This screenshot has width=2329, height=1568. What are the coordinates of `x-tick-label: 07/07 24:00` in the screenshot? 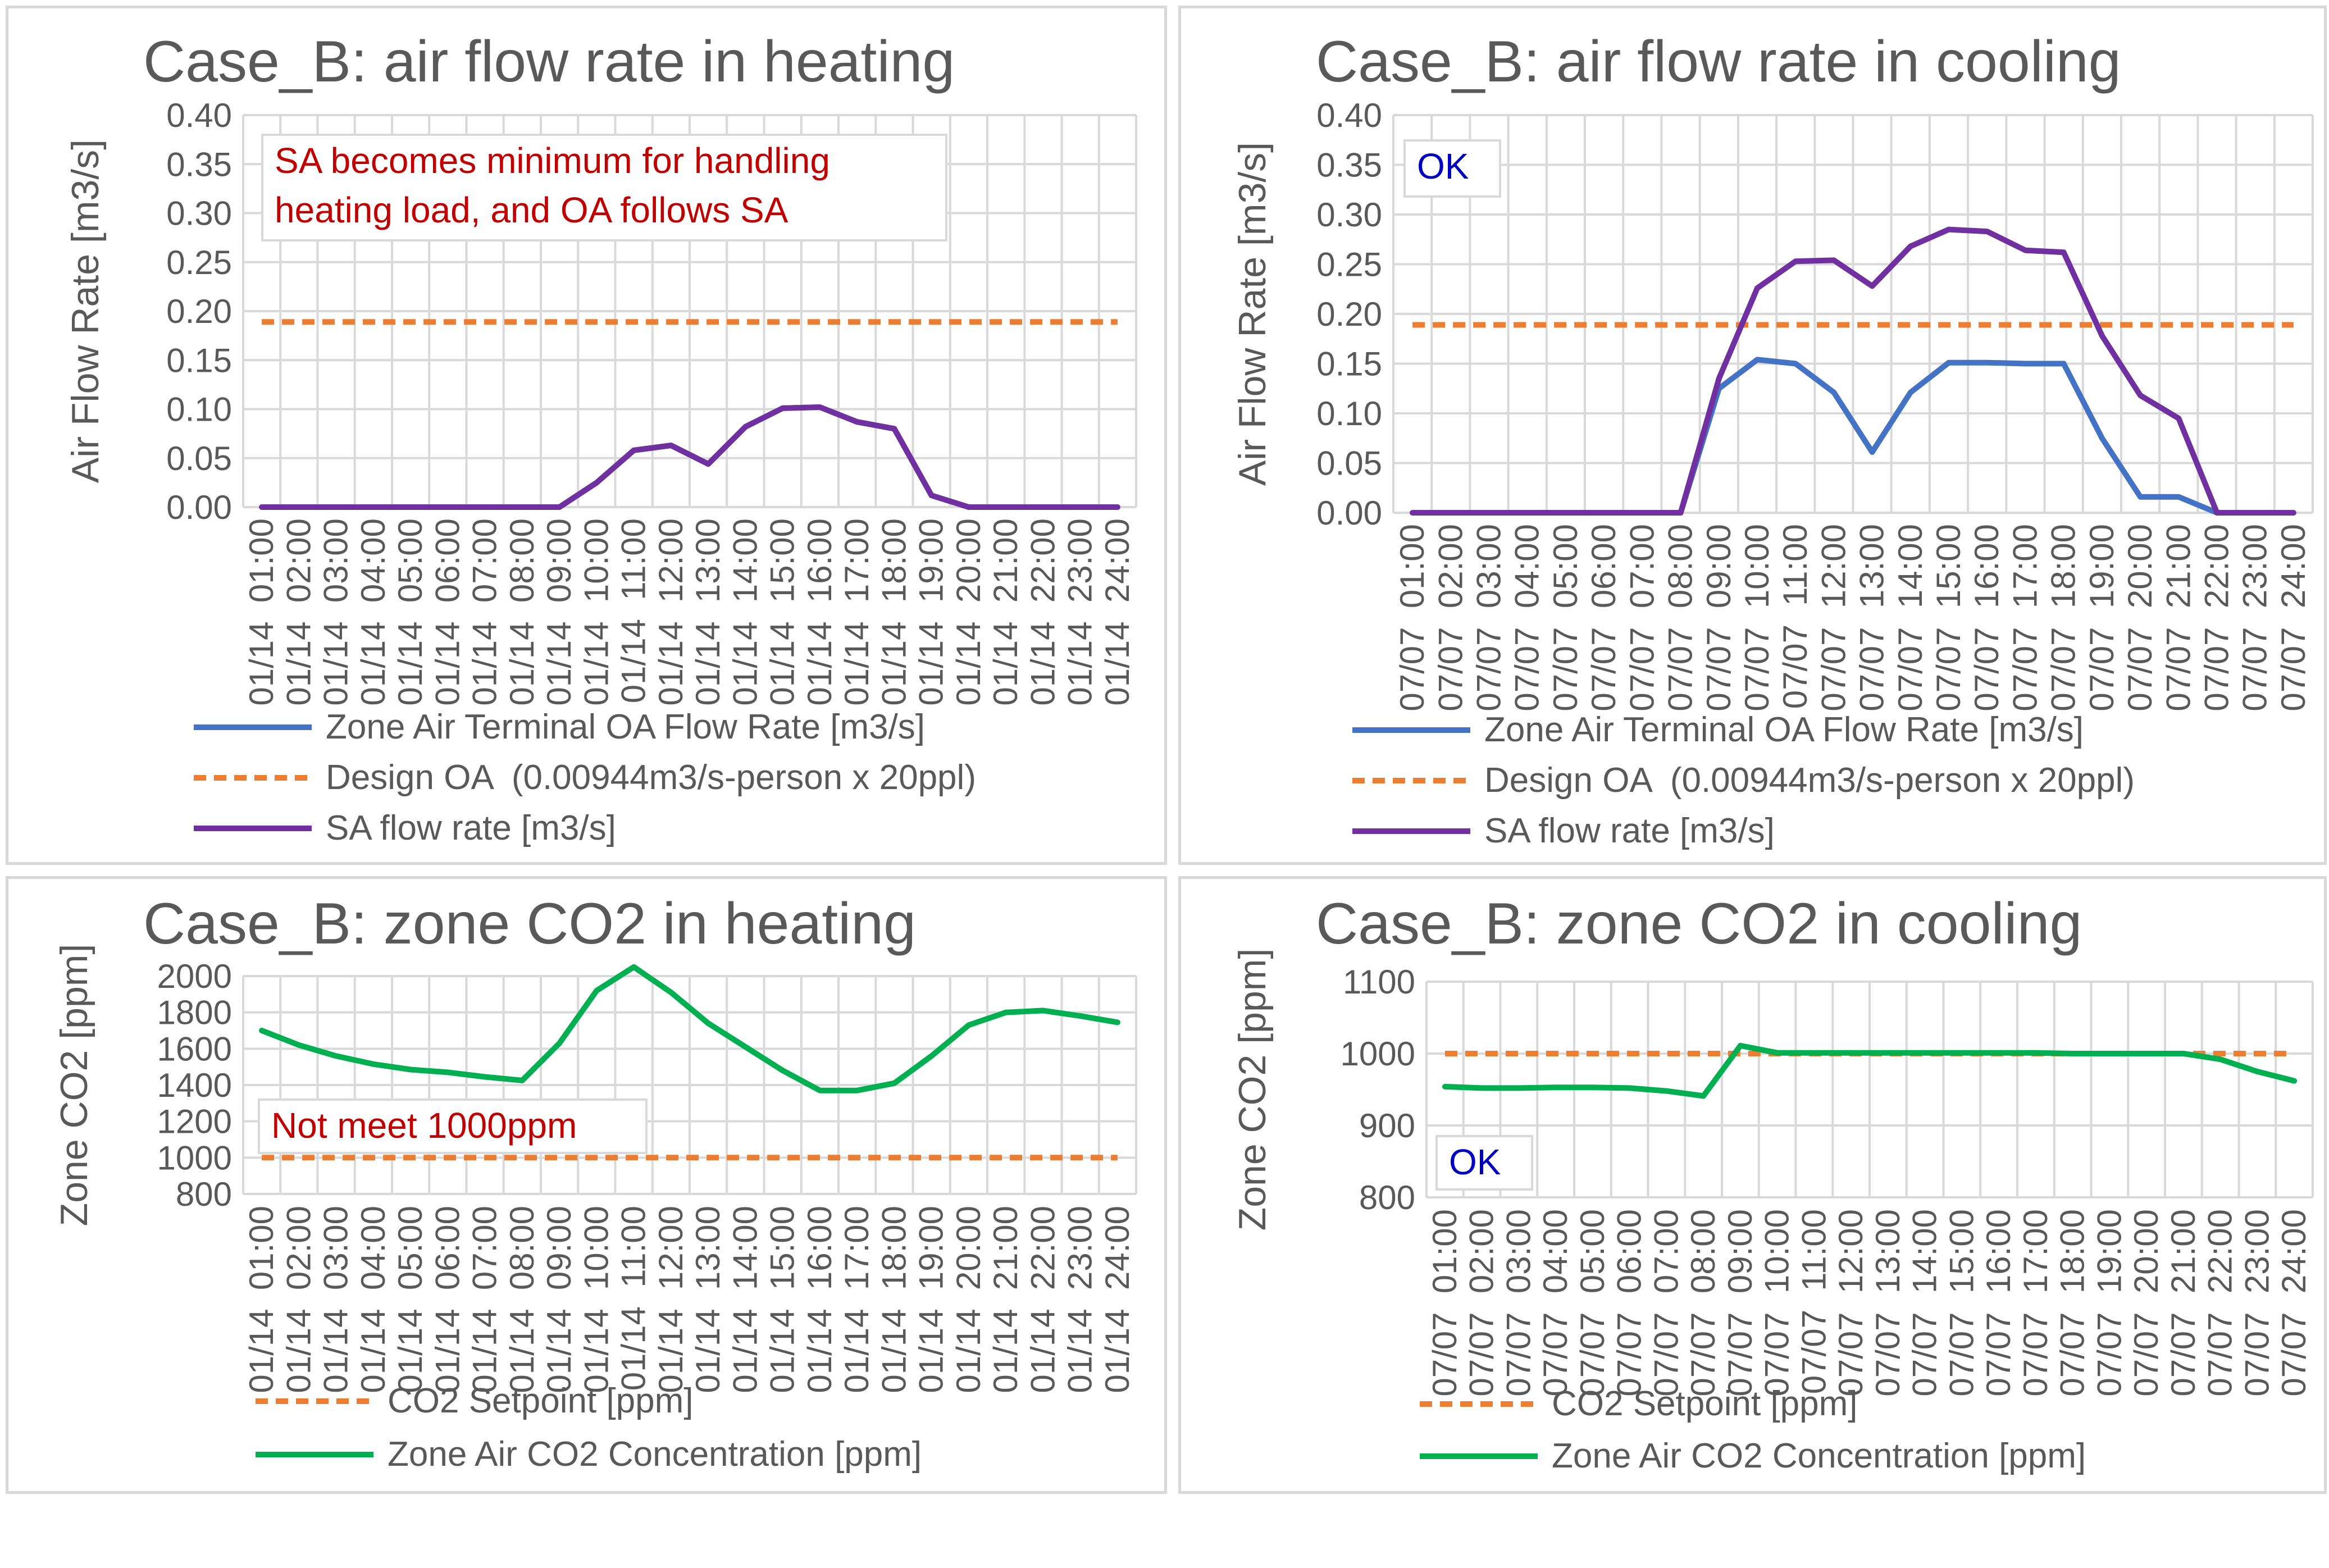 It's located at (2293, 618).